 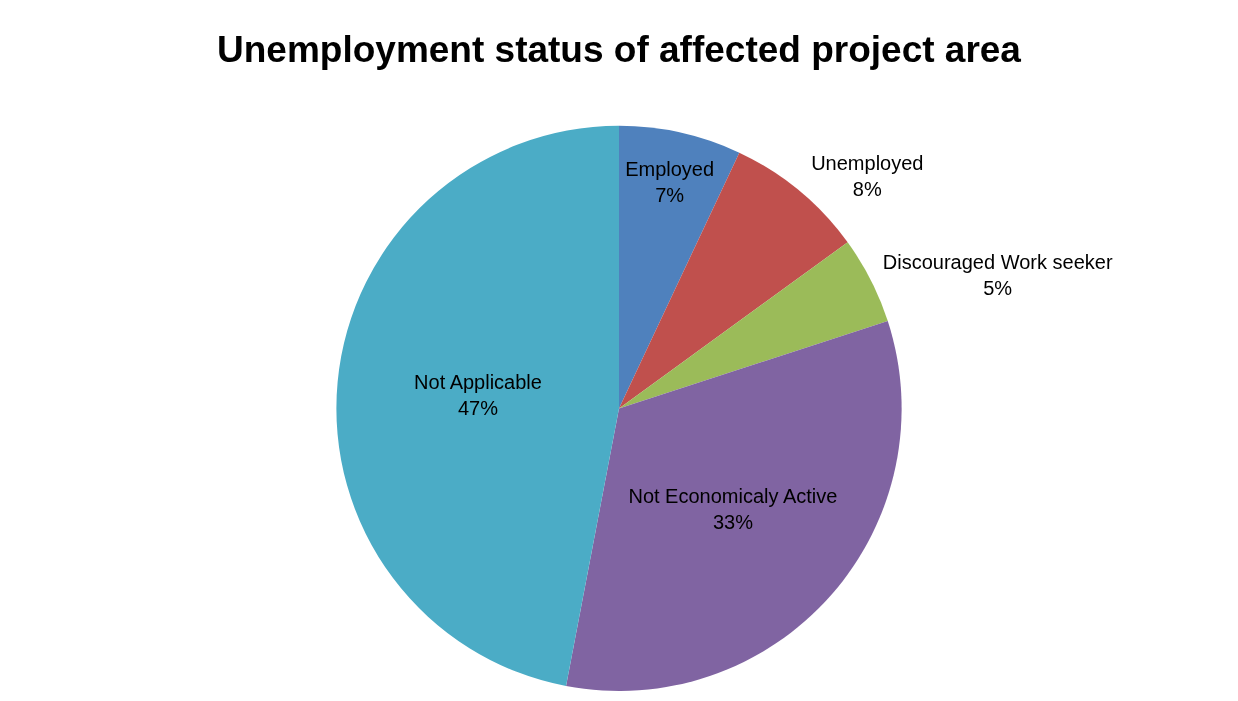 I want to click on slice-label: Discouraged Work seeker, so click(x=997, y=262).